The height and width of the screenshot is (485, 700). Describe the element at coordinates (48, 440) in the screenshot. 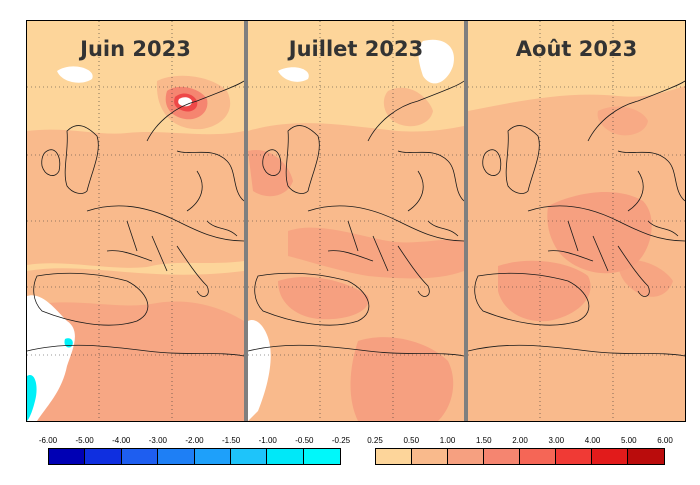

I see `legend-tick-label: -6.00` at that location.